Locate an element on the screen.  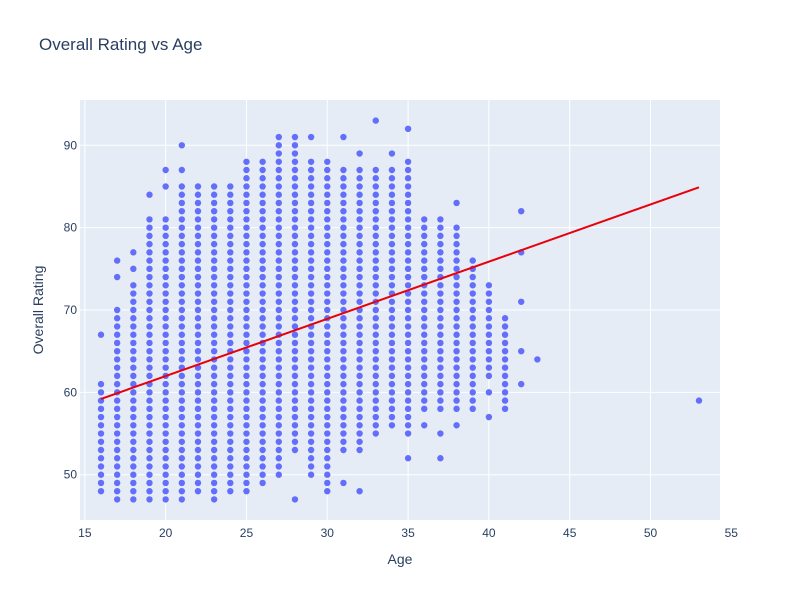
y-axis-title: Overall Rating is located at coordinates (38, 310).